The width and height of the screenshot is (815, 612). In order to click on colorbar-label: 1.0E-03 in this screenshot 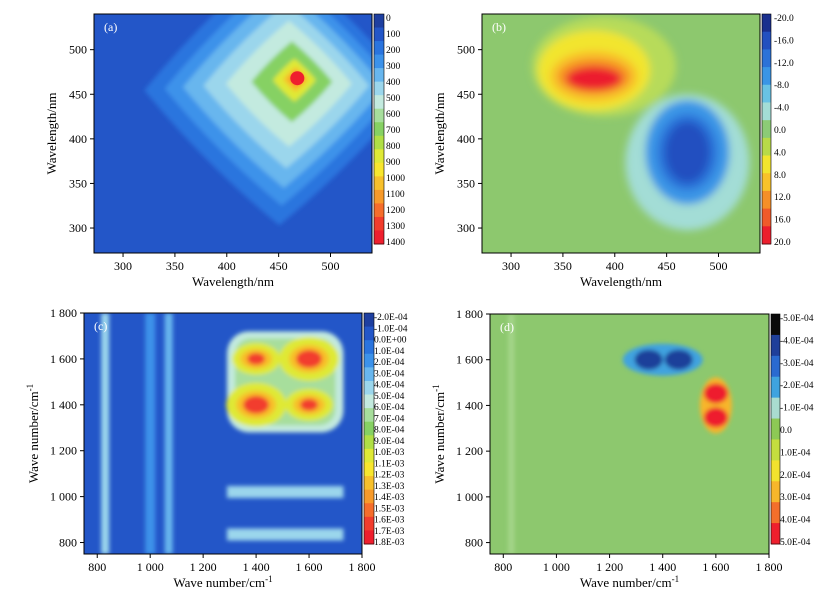, I will do `click(389, 453)`.